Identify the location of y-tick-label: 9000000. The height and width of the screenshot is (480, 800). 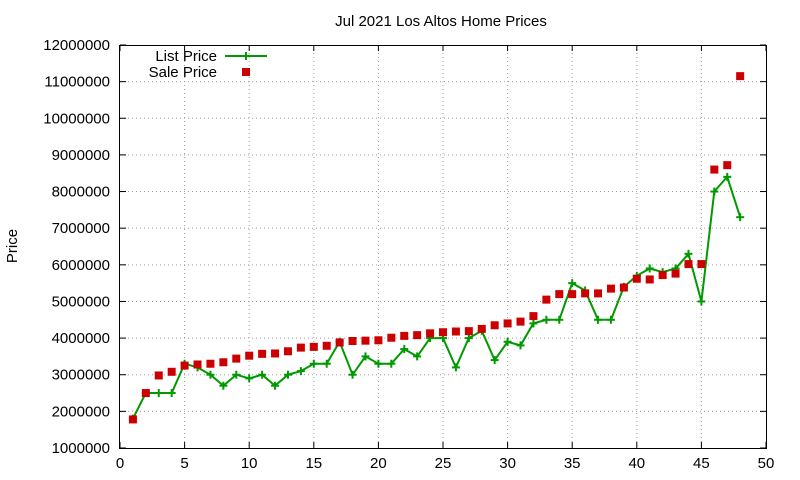
(81, 155).